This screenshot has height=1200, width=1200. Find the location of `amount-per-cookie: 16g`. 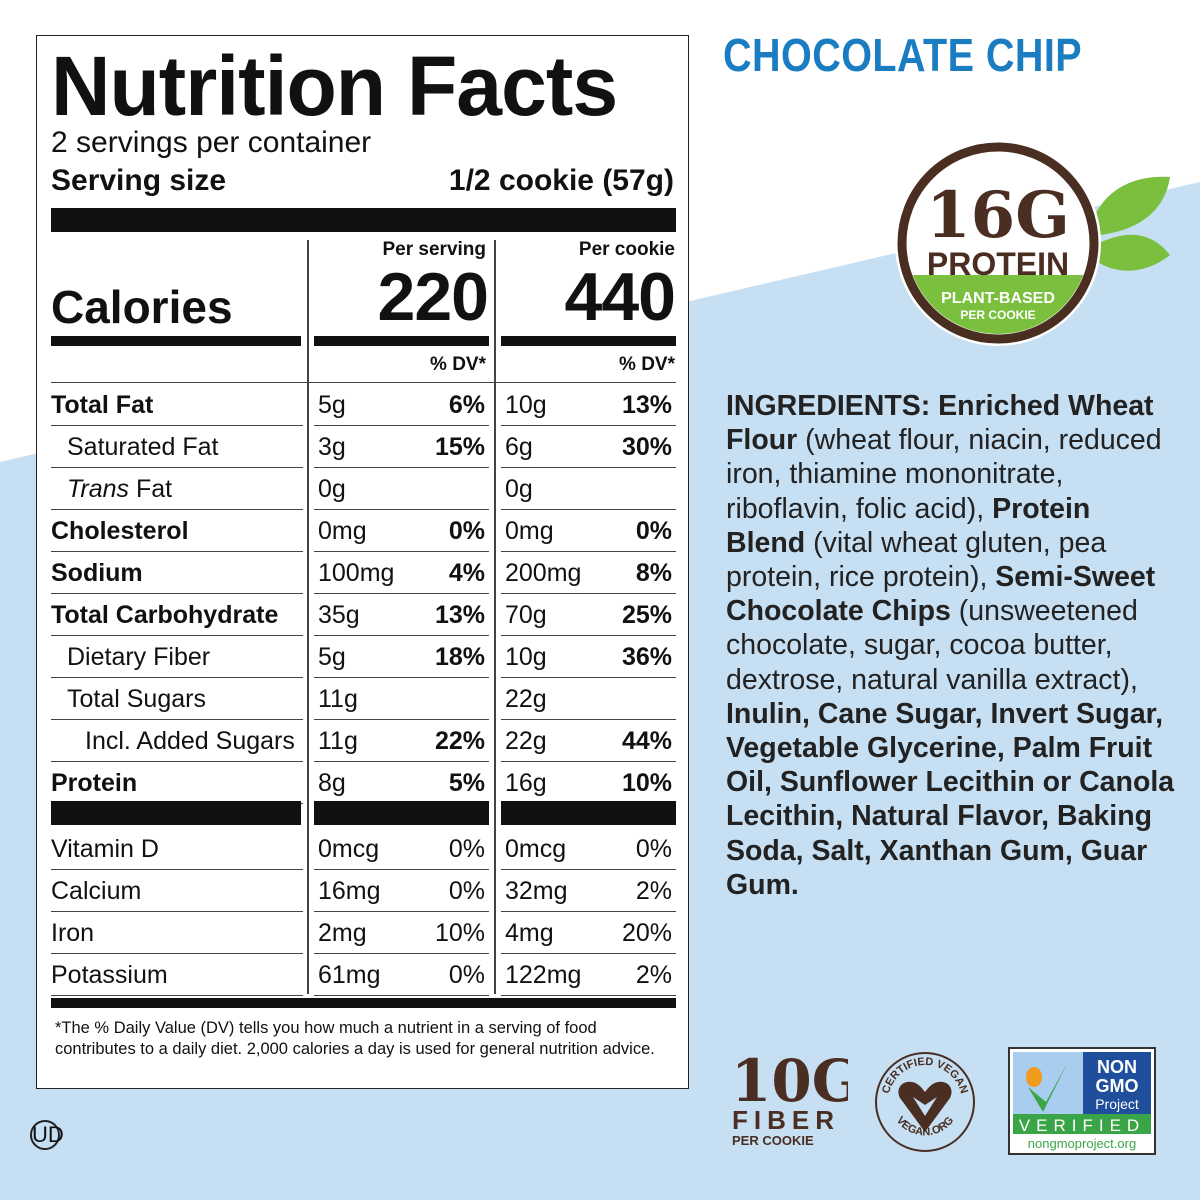

amount-per-cookie: 16g is located at coordinates (526, 783).